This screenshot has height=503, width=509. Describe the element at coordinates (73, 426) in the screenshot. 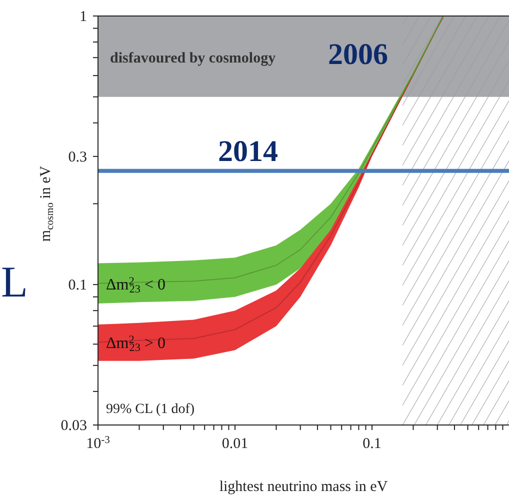

I see `y-tick-label: 0.03` at that location.